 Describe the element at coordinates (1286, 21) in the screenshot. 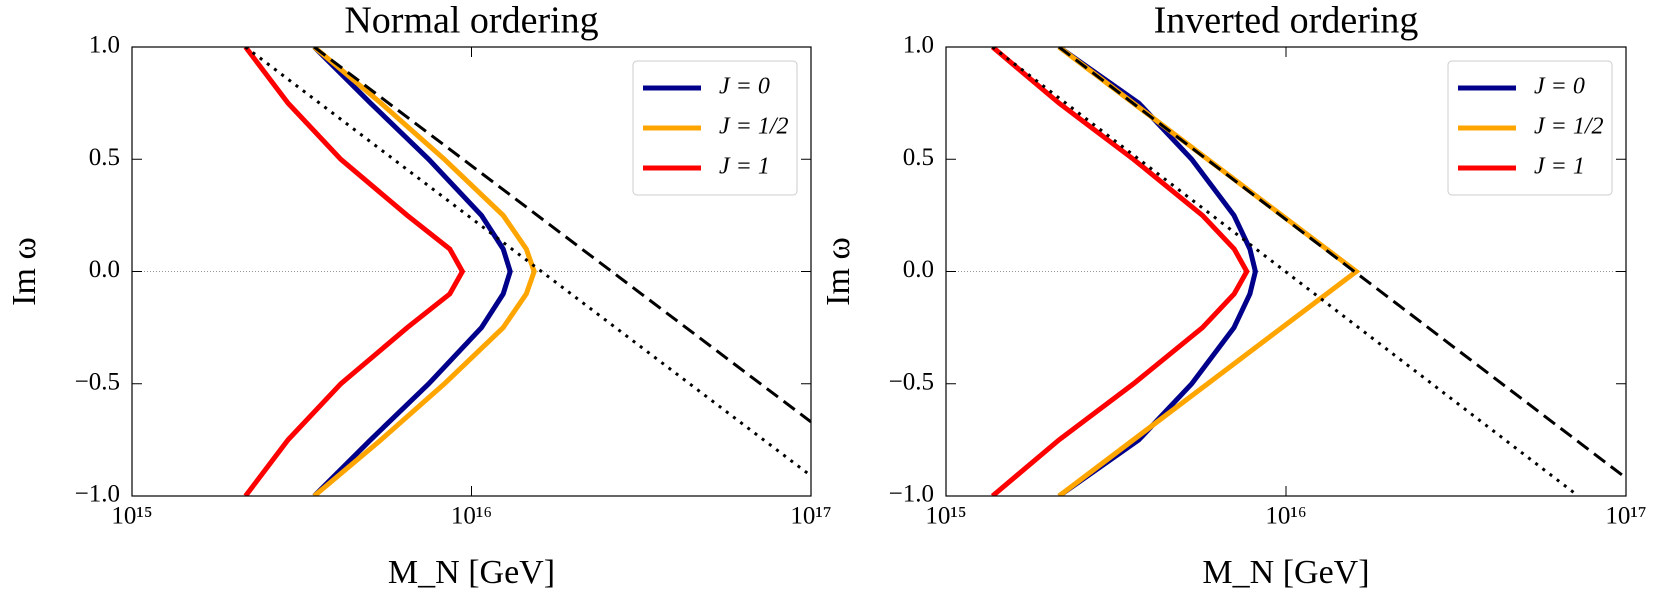

I see `chart-title: Inverted ordering` at that location.